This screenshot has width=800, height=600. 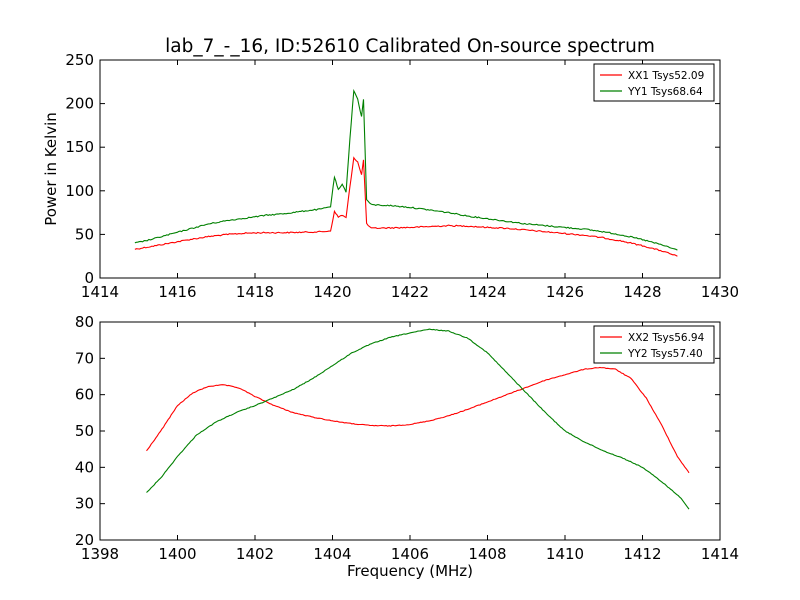 I want to click on y-tick-label: 60, so click(x=84, y=395).